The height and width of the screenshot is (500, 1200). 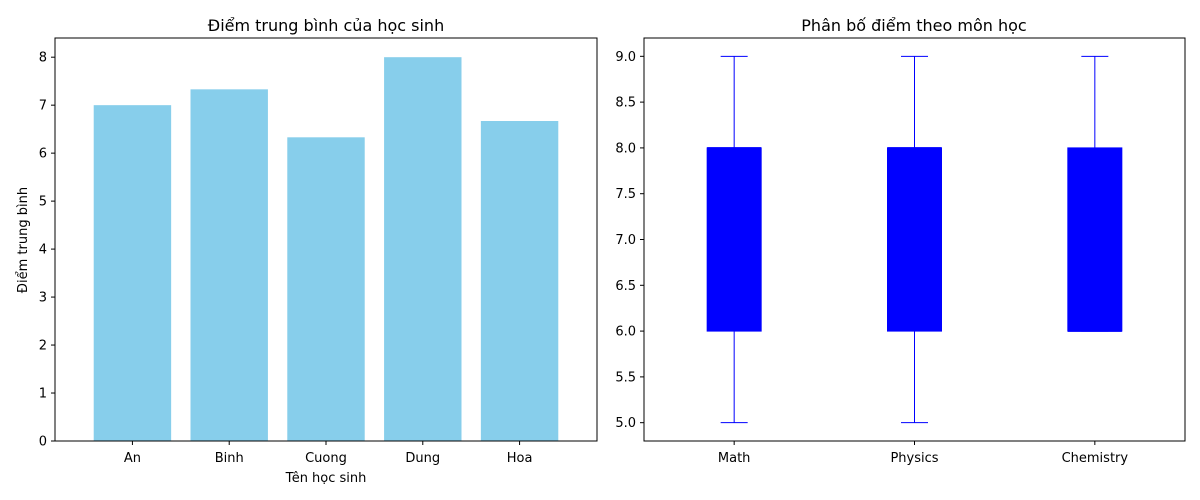 What do you see at coordinates (422, 458) in the screenshot?
I see `x-tick-label: Dung` at bounding box center [422, 458].